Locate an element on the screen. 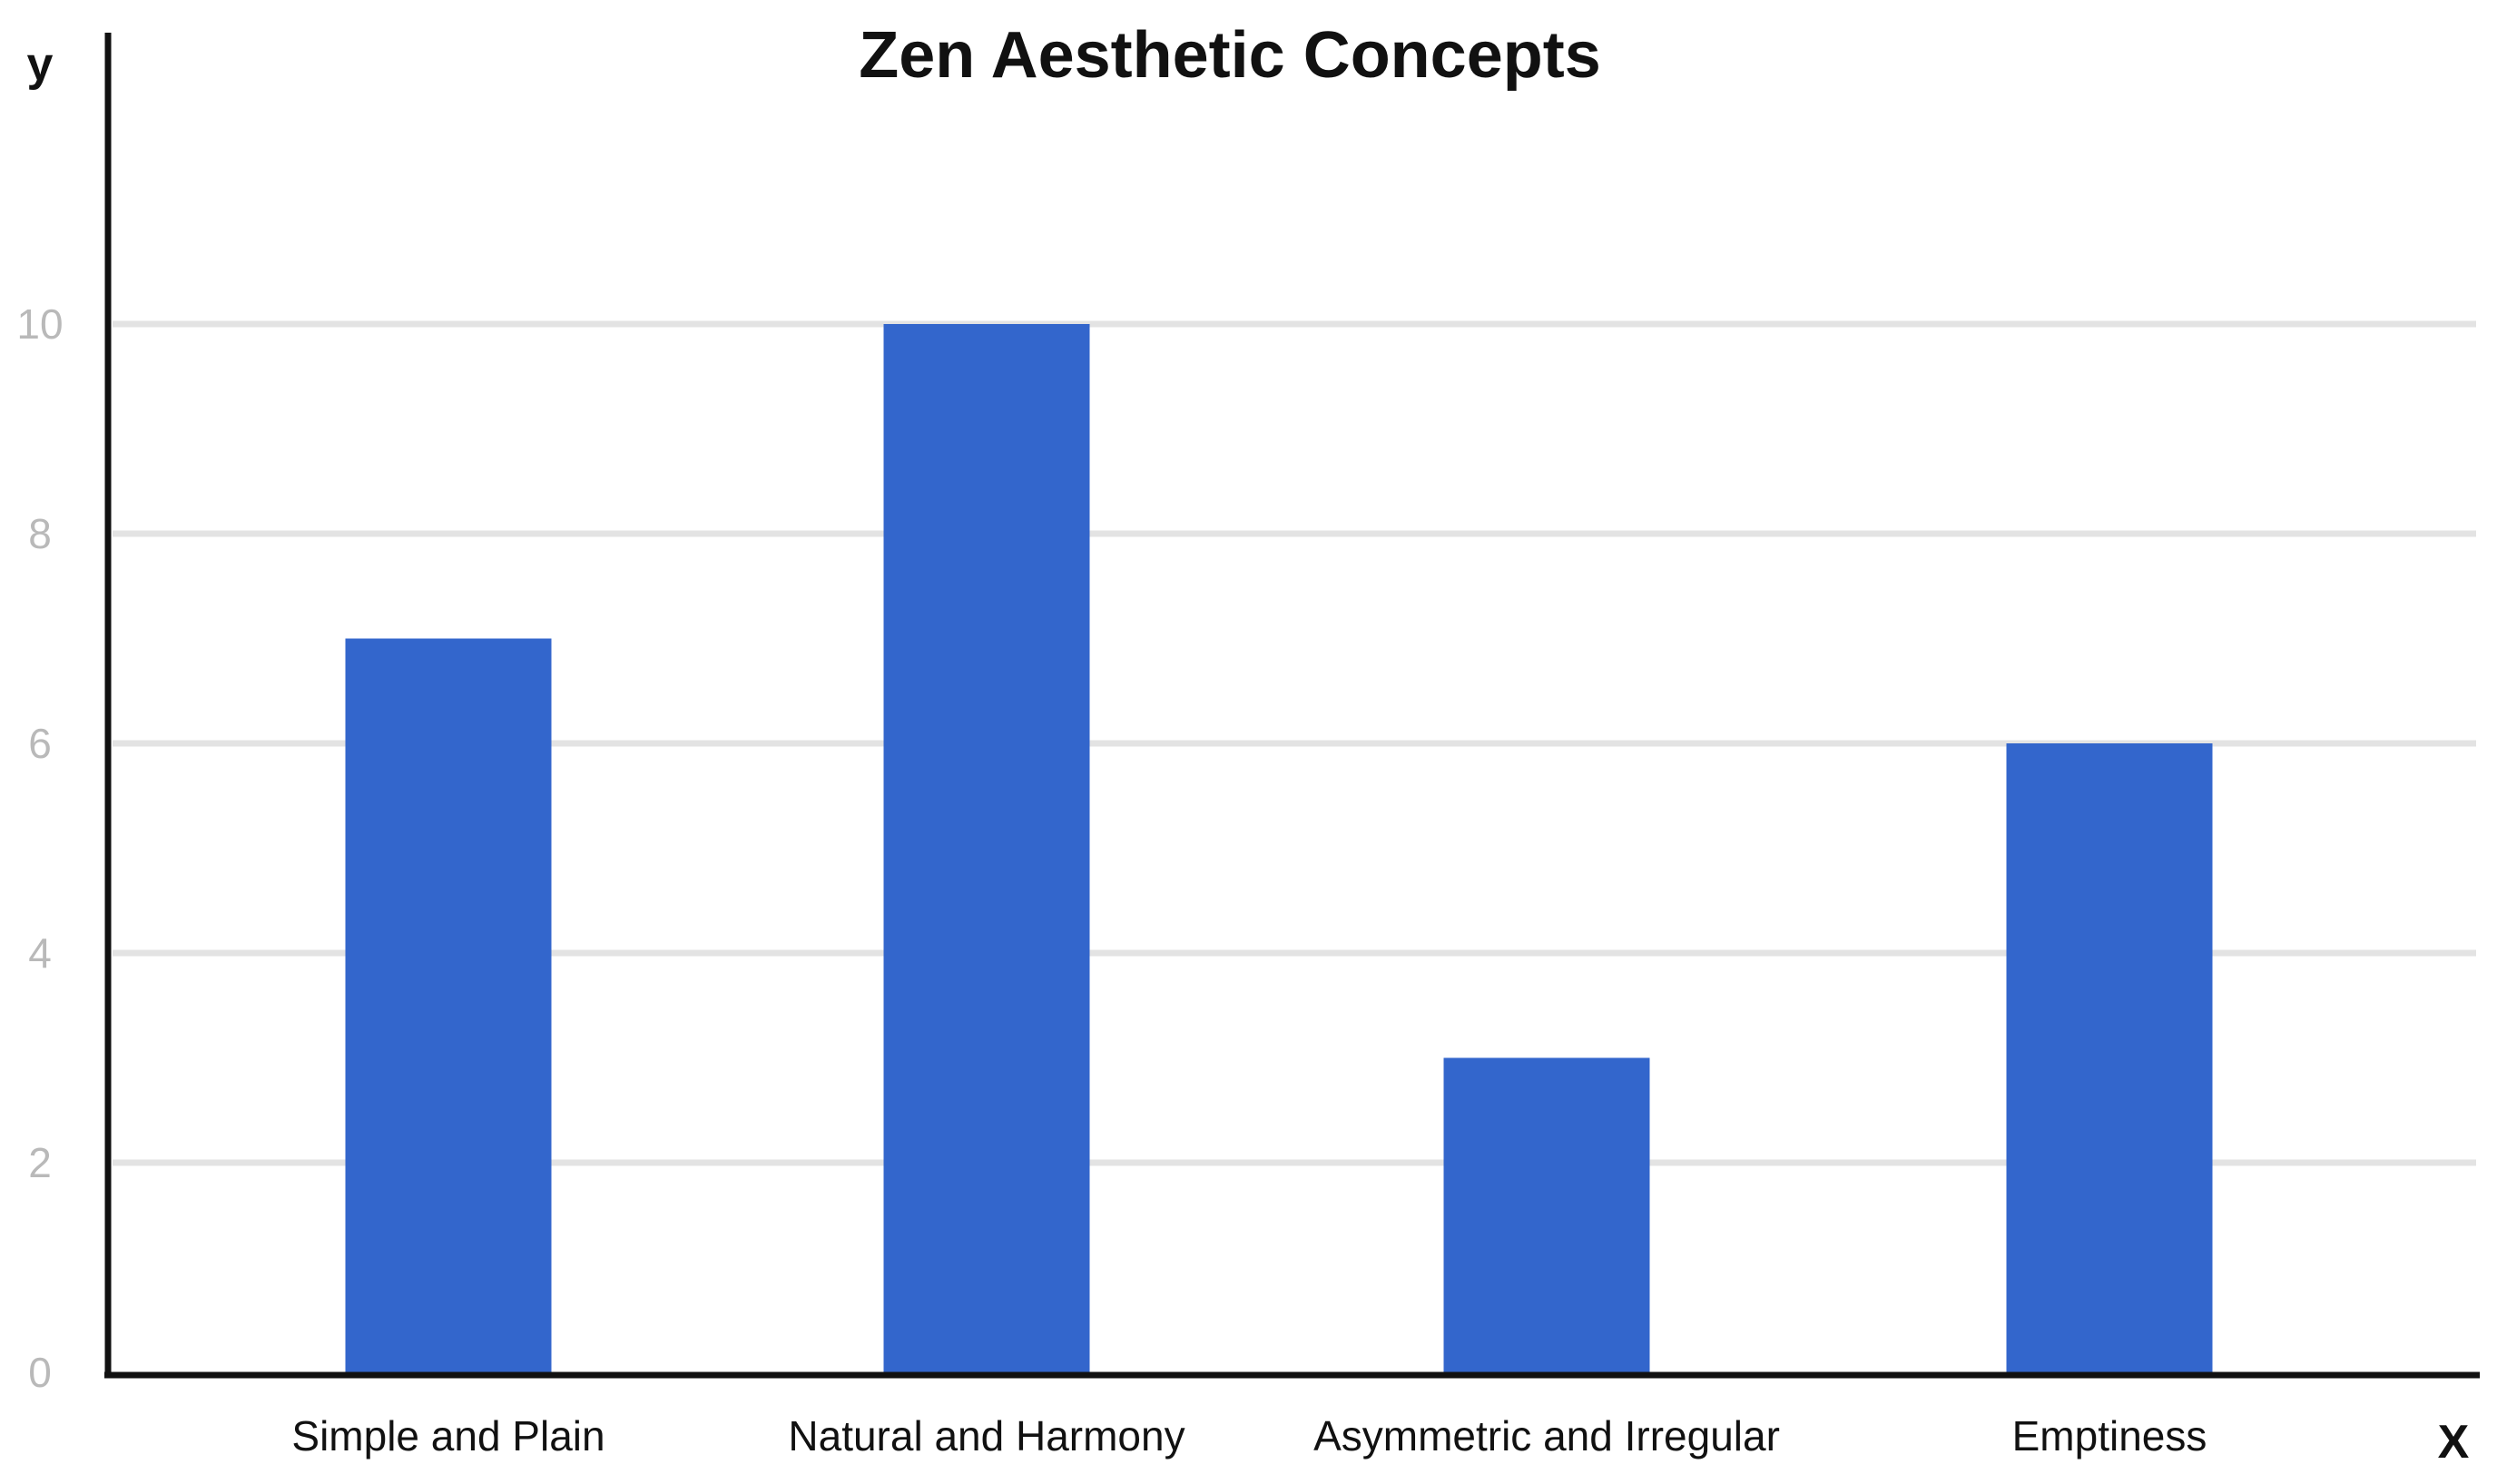 The width and height of the screenshot is (2497, 1484). x-tick-label: Asymmetric and Irregular is located at coordinates (1546, 1435).